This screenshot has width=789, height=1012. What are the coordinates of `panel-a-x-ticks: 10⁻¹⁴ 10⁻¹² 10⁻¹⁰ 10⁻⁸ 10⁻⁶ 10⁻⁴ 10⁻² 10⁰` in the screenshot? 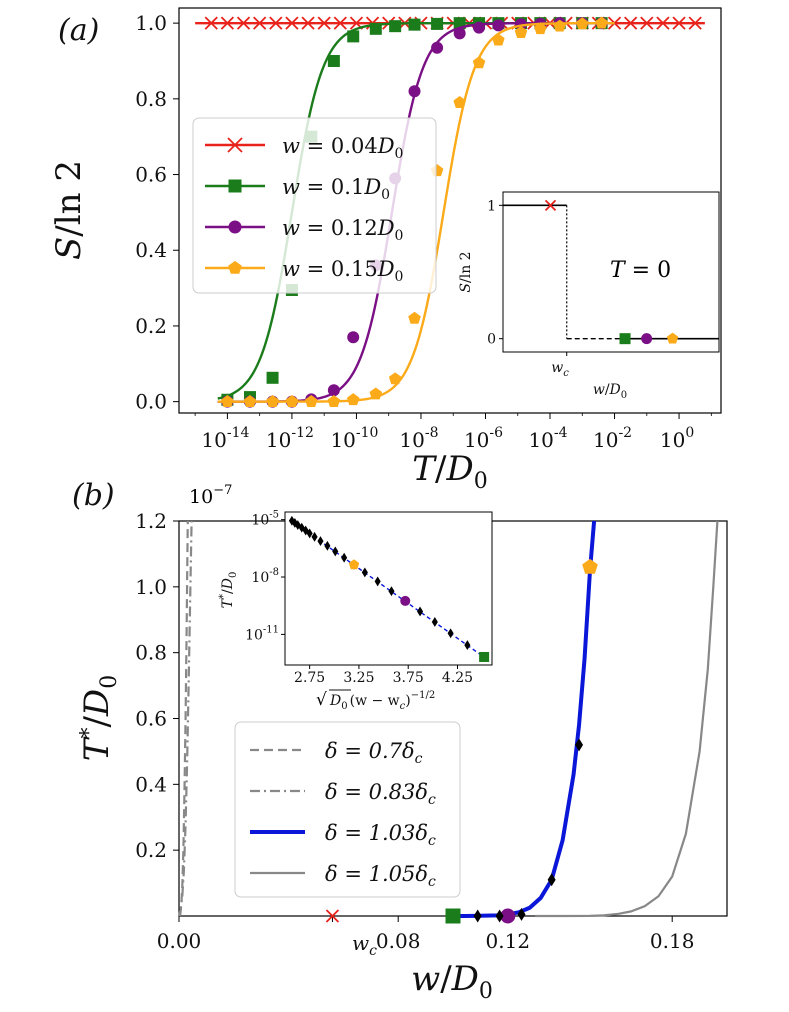 It's located at (453, 432).